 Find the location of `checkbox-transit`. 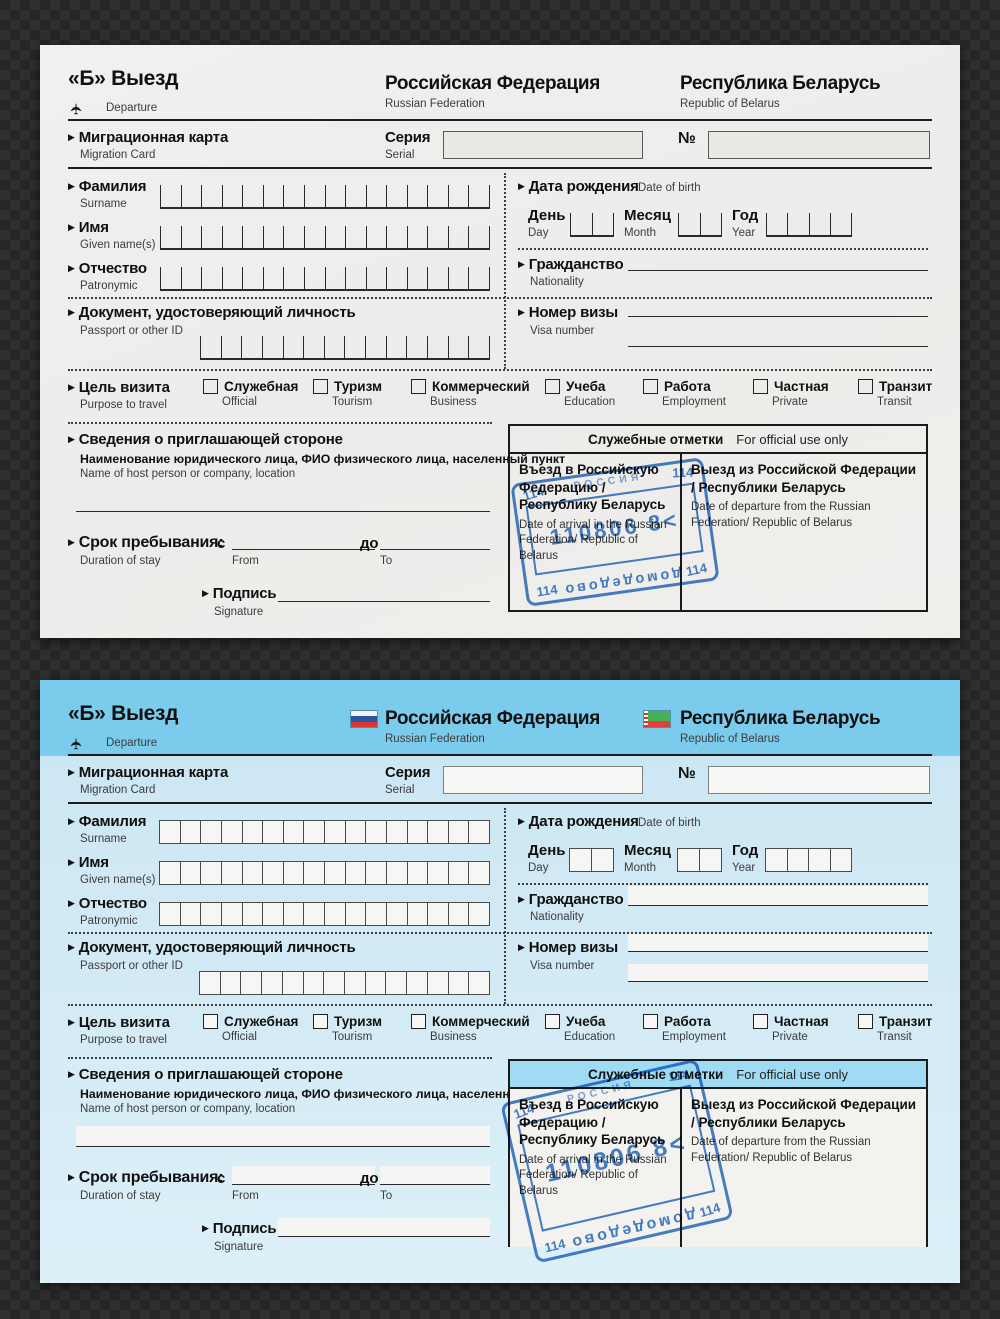

checkbox-transit is located at coordinates (865, 386).